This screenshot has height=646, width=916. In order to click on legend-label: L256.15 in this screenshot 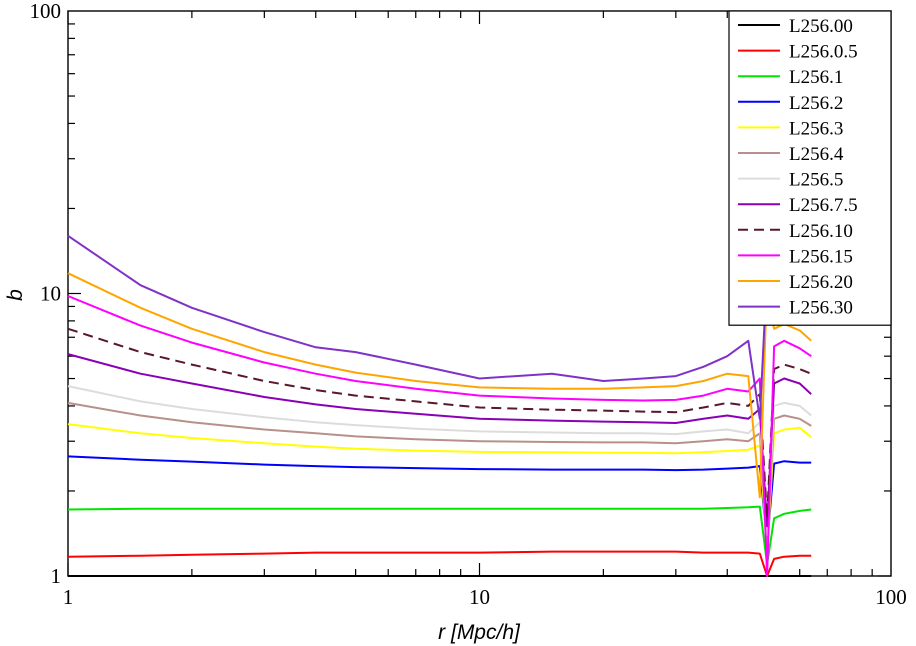, I will do `click(821, 256)`.